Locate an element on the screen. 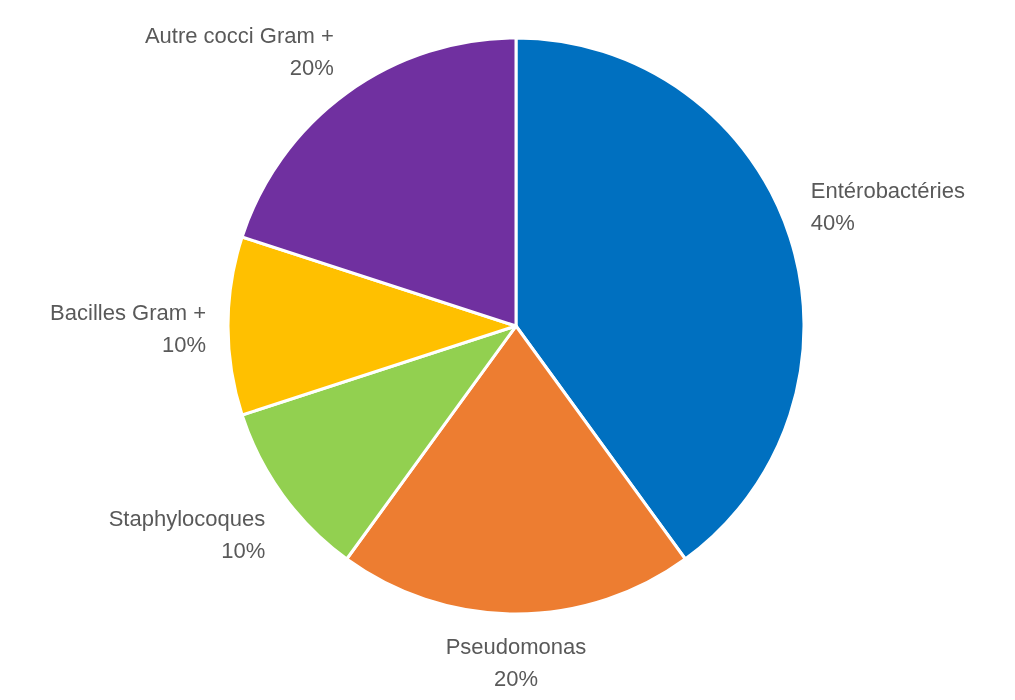 Image resolution: width=1015 pixels, height=700 pixels. data-label: 40% is located at coordinates (832, 223).